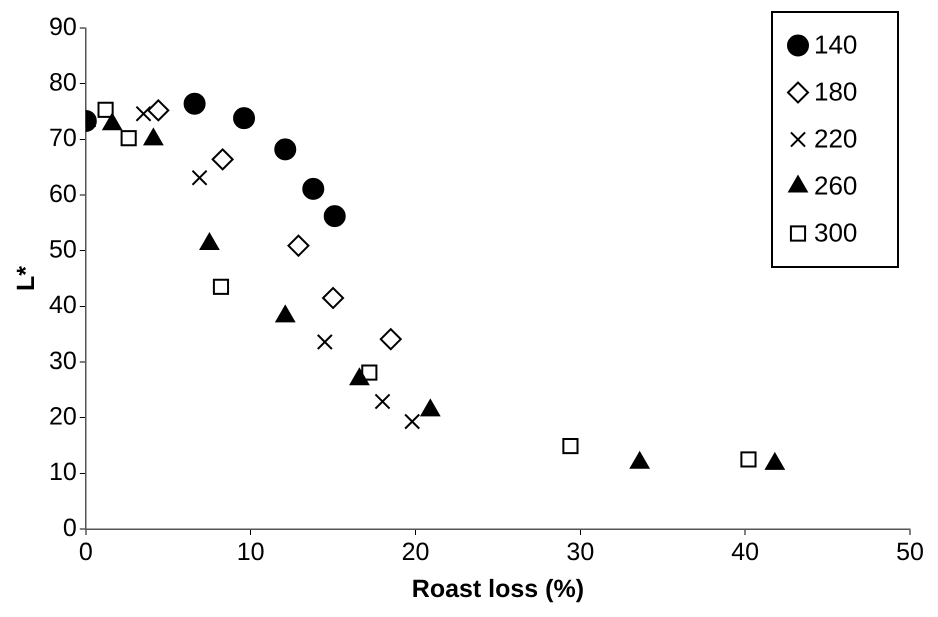 This screenshot has width=938, height=617. Describe the element at coordinates (62, 416) in the screenshot. I see `y-tick-label: 20` at that location.